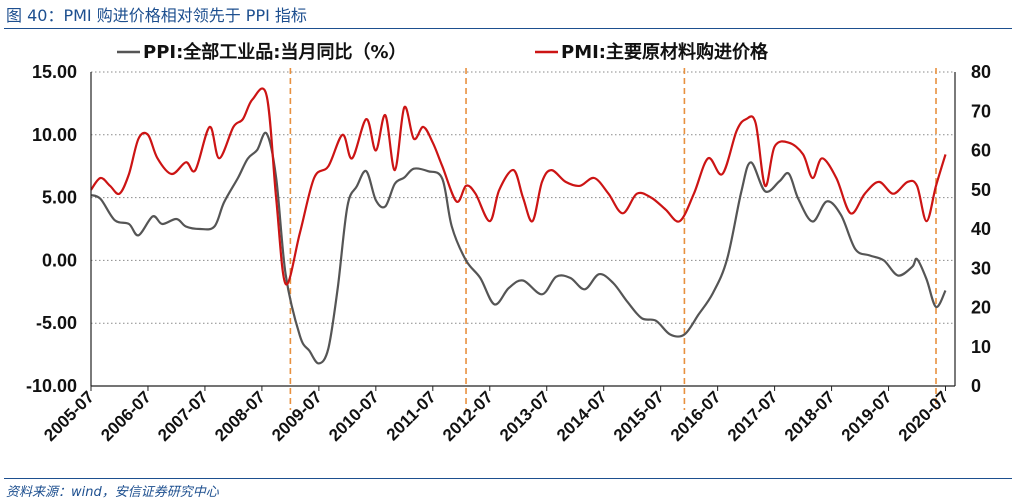  I want to click on y-left-tick-label: 10.00, so click(54, 135).